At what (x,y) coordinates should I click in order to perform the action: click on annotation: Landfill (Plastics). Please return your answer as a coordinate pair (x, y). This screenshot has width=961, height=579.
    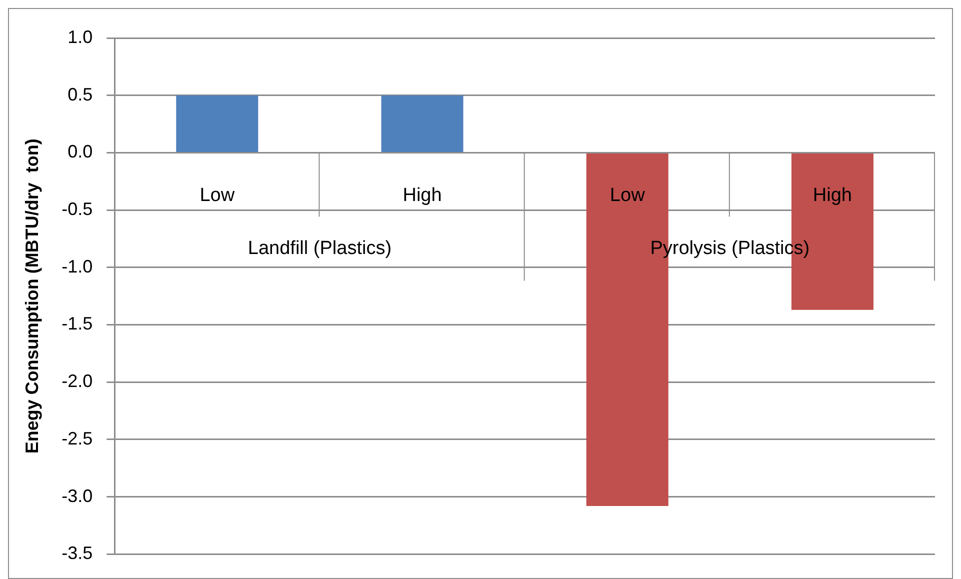
    Looking at the image, I should click on (320, 248).